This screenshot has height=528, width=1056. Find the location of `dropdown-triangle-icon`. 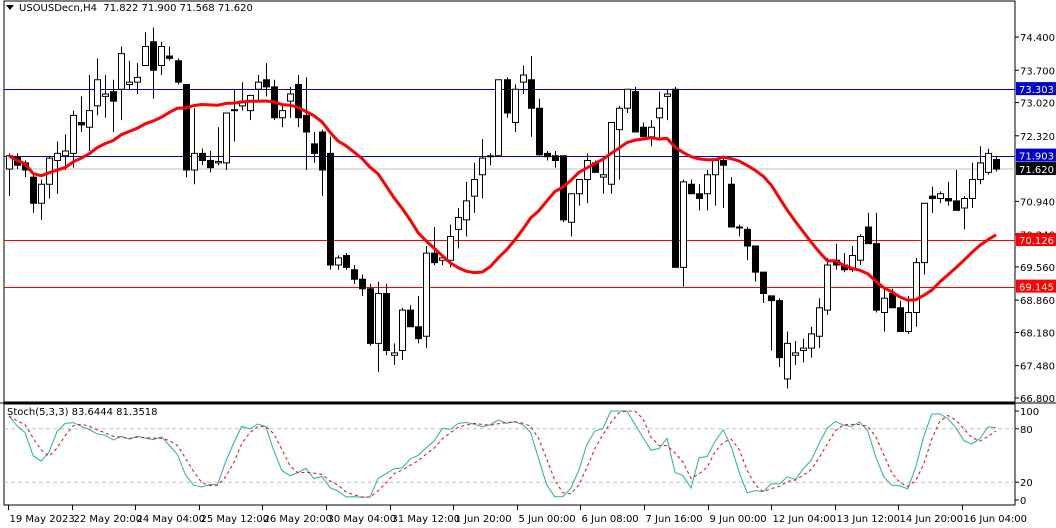

dropdown-triangle-icon is located at coordinates (10, 7).